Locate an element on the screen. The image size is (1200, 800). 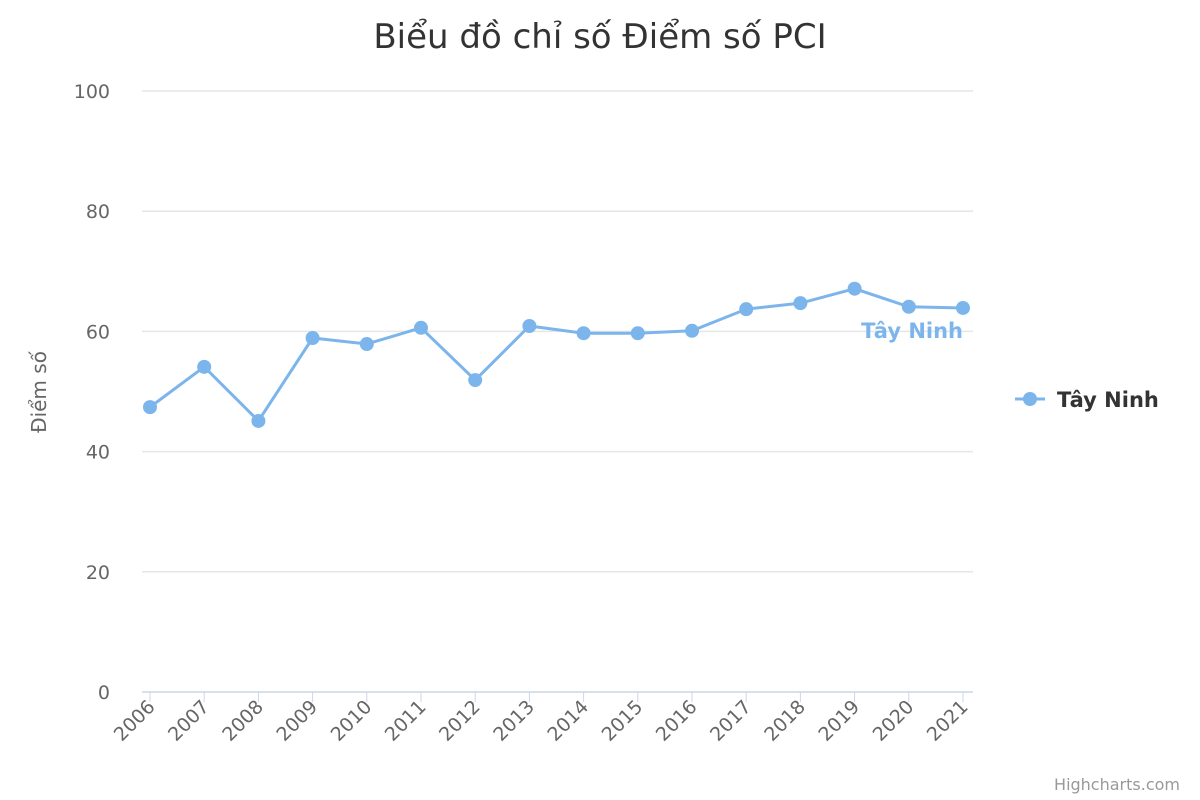
y-tick-label: 60 is located at coordinates (98, 332).